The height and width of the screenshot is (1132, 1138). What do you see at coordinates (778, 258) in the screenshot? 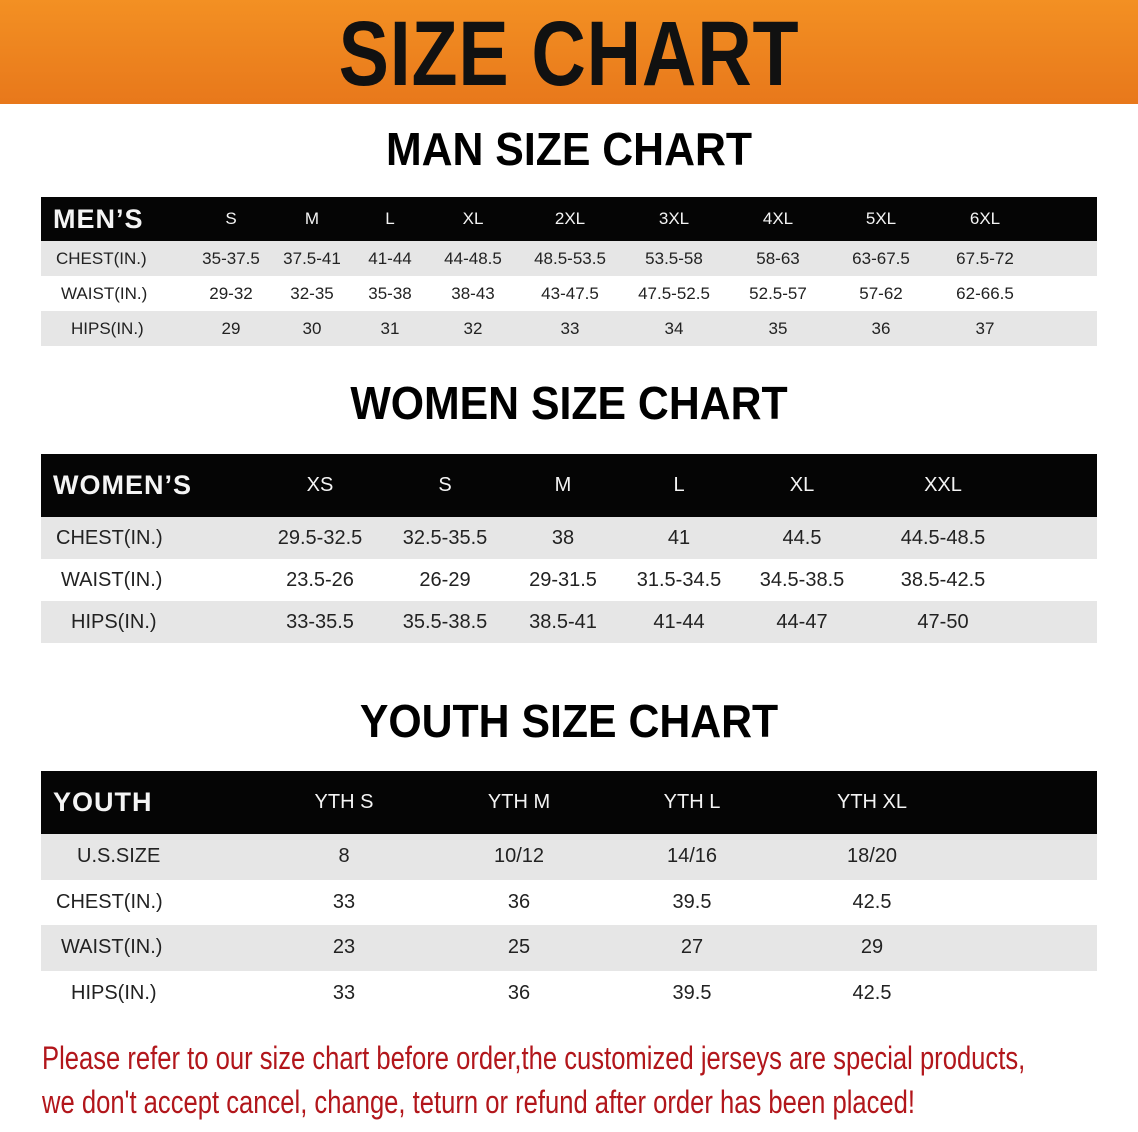
I see `table-cell: 58-63` at bounding box center [778, 258].